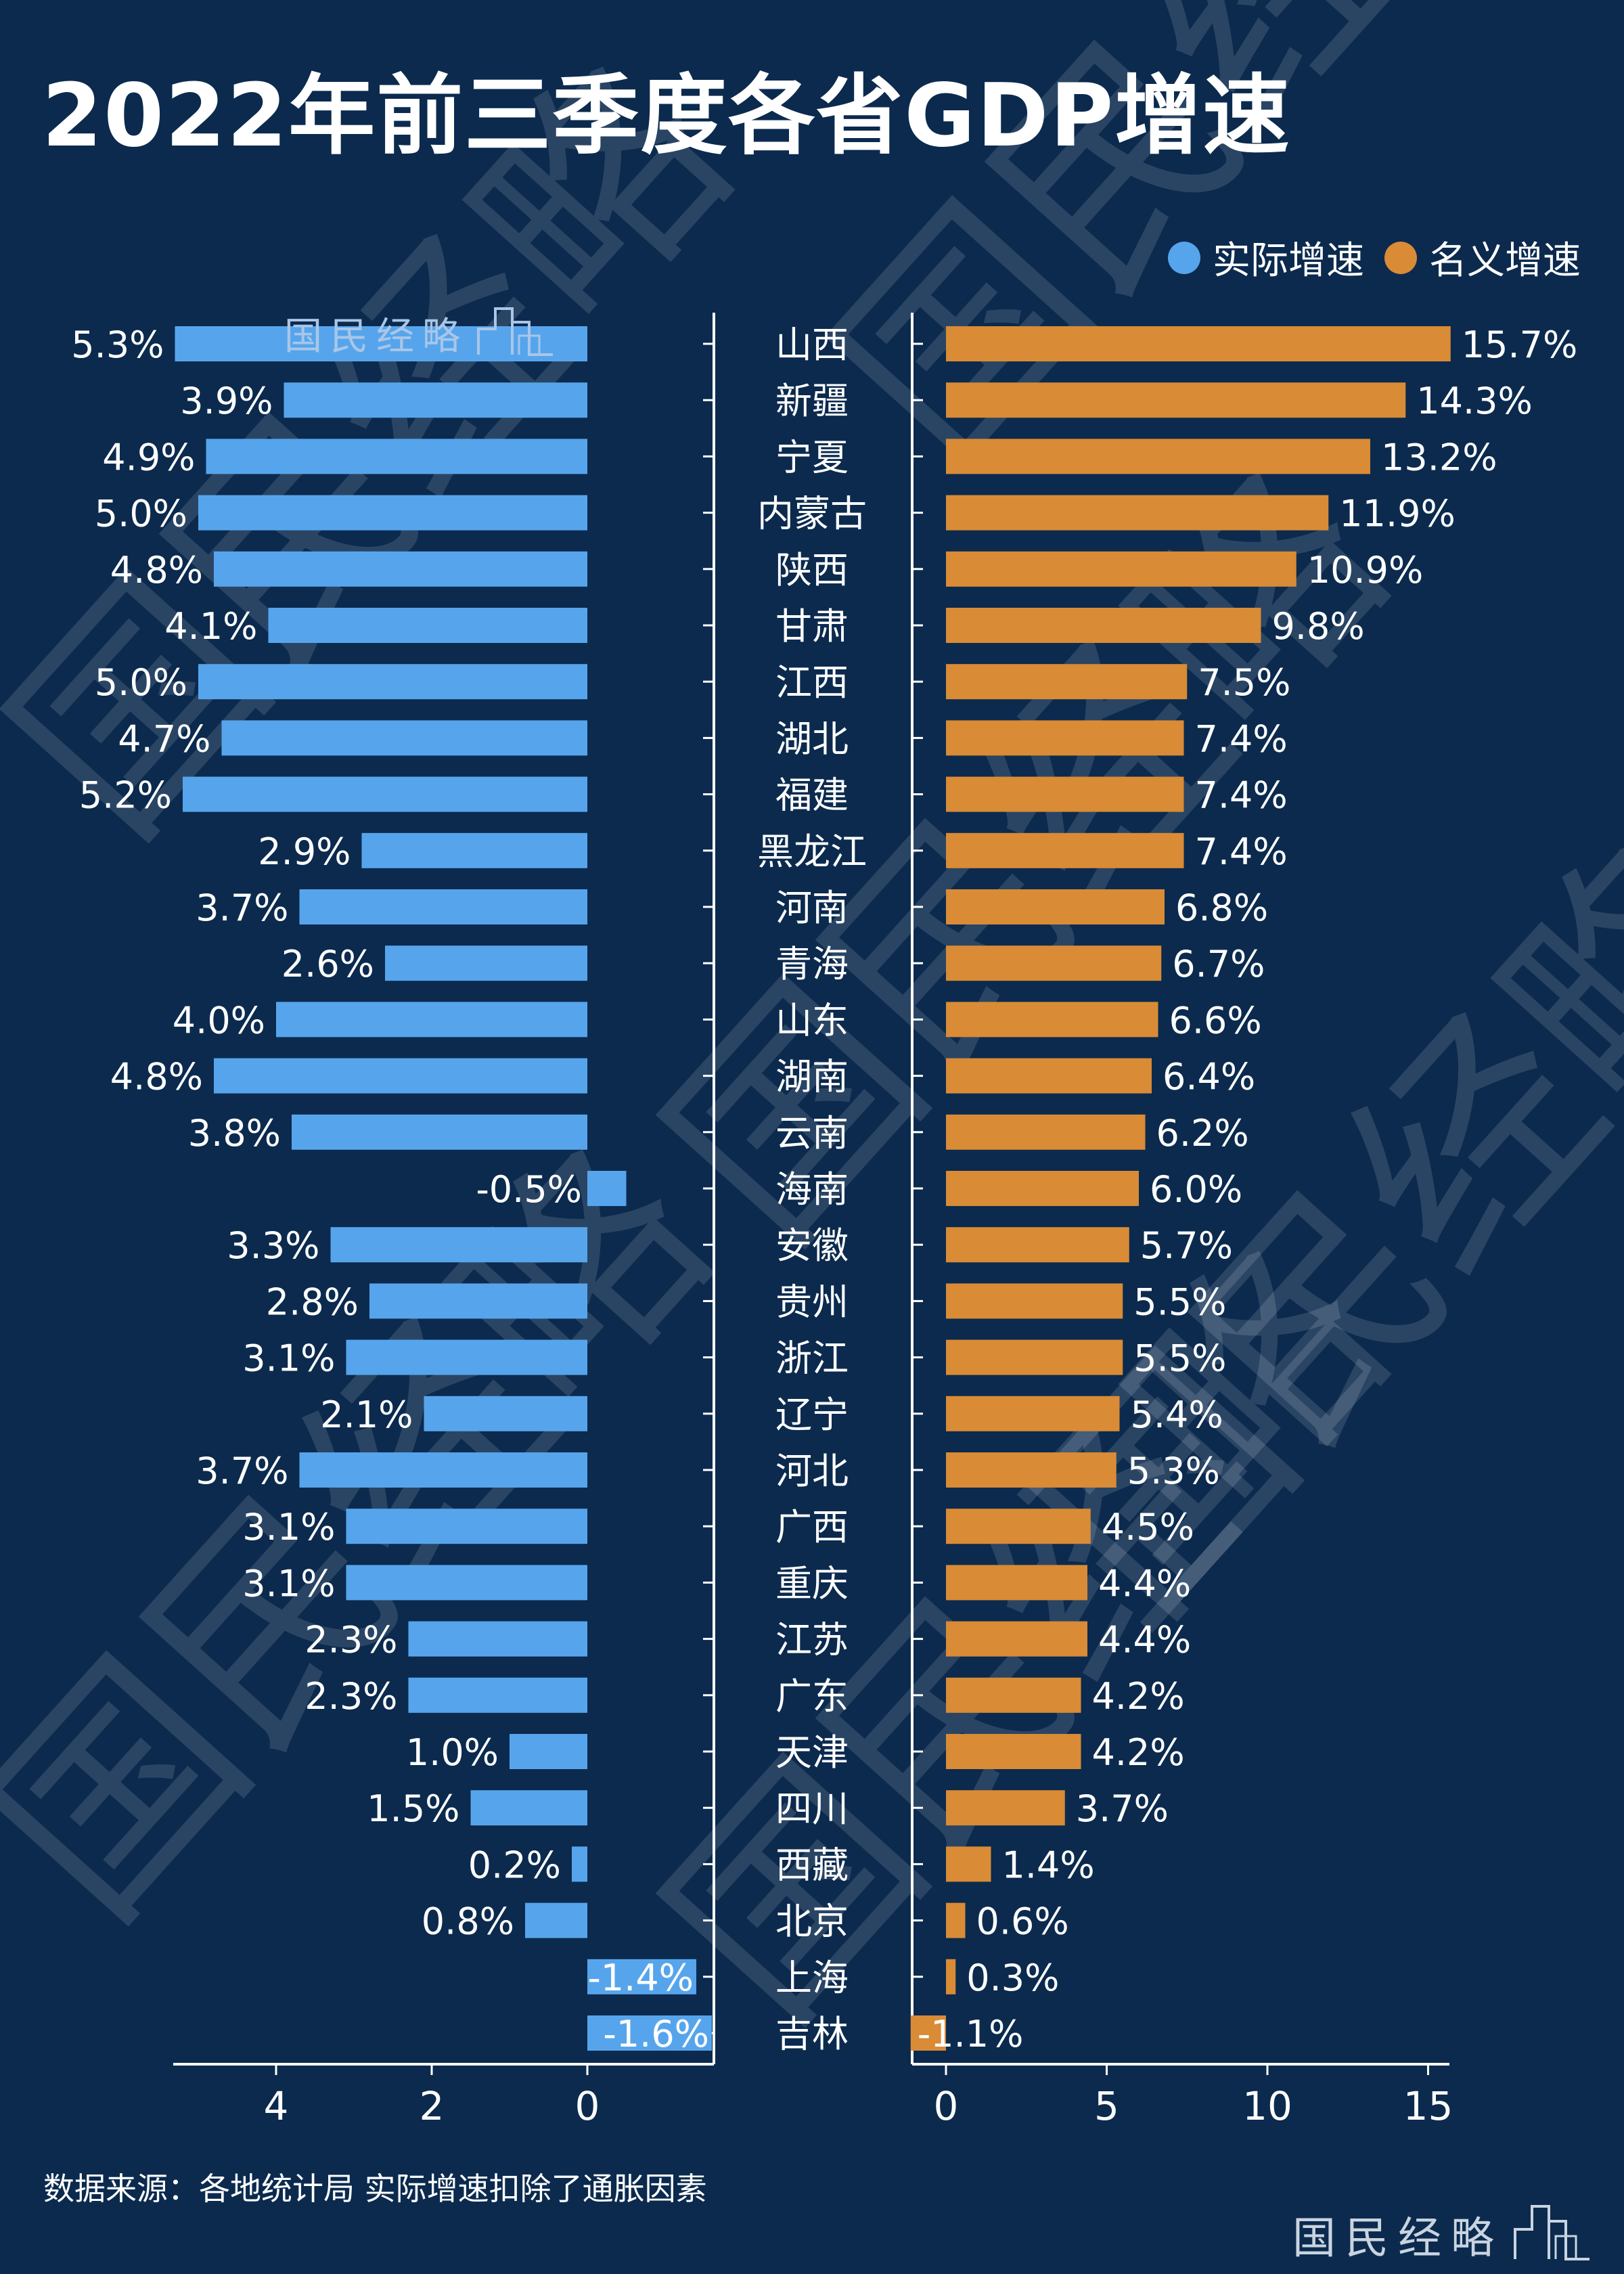 The height and width of the screenshot is (2274, 1624). What do you see at coordinates (1184, 257) in the screenshot?
I see `legend-swatch-real` at bounding box center [1184, 257].